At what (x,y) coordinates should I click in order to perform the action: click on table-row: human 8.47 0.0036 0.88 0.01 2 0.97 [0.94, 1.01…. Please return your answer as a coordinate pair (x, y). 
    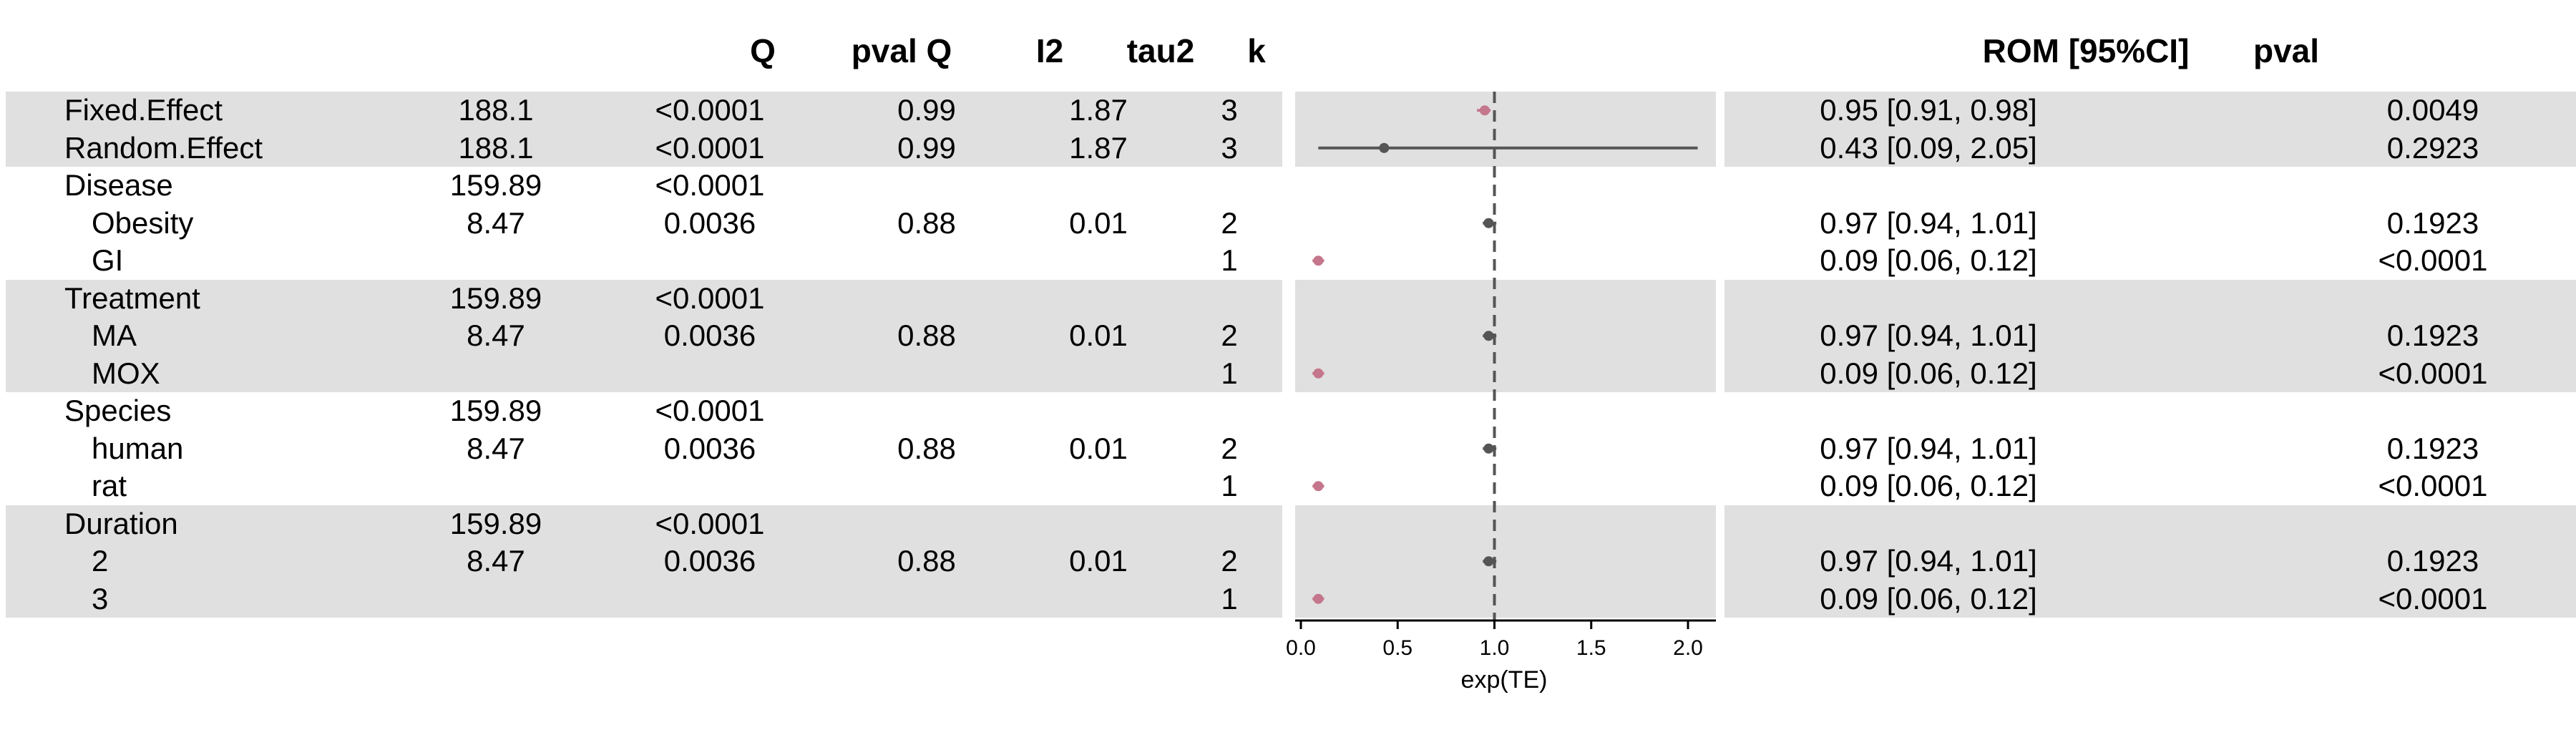
    Looking at the image, I should click on (1288, 449).